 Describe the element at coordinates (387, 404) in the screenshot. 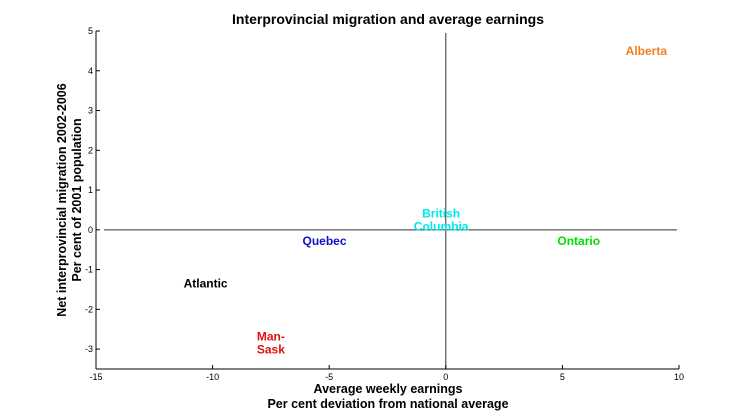

I see `x-axis-label-line-2: Per cent deviation from national average` at that location.